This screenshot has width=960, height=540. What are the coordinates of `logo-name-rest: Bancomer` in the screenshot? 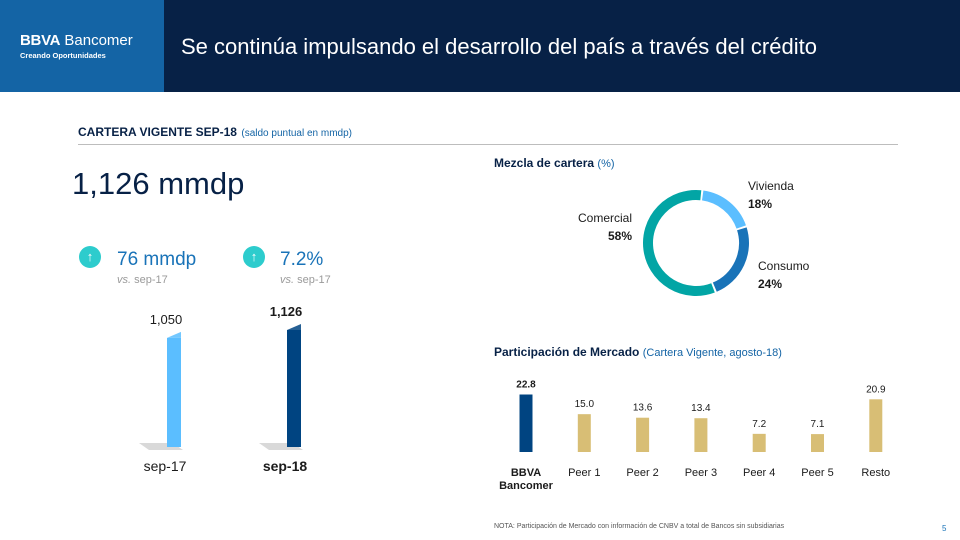 It's located at (98, 40).